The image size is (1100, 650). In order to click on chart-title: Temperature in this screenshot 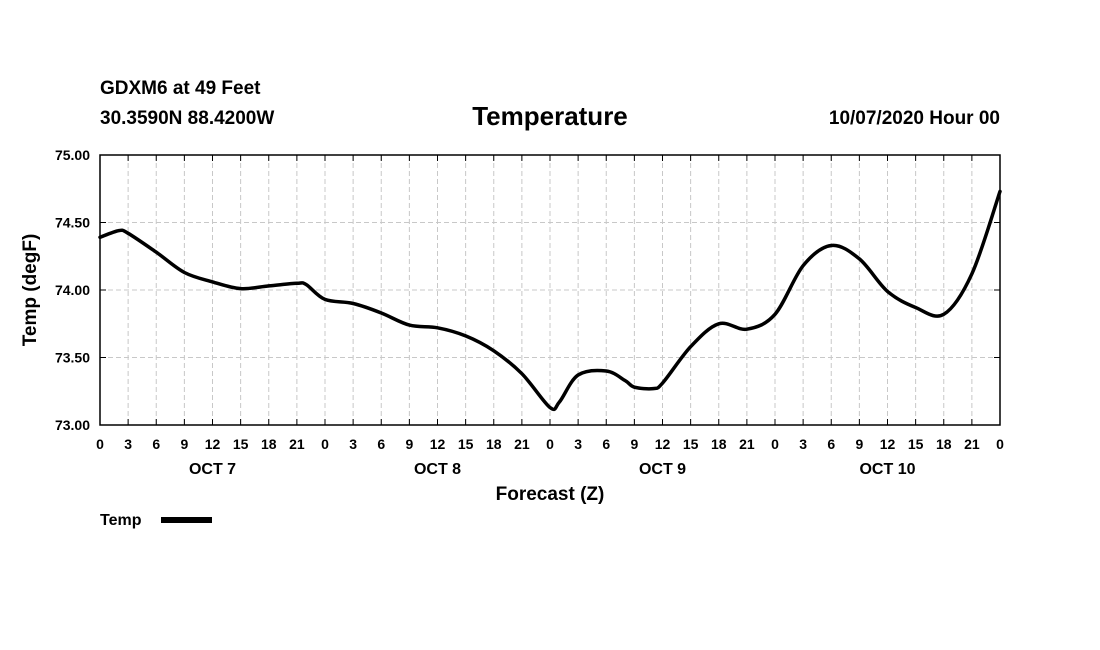, I will do `click(550, 116)`.